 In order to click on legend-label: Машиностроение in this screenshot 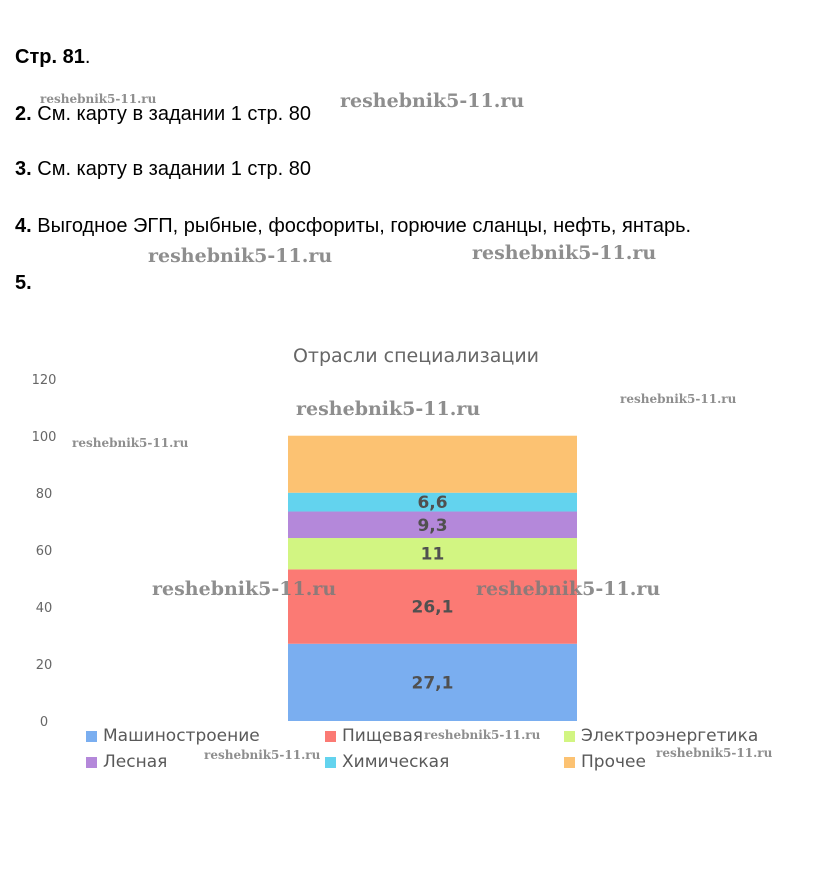, I will do `click(181, 736)`.